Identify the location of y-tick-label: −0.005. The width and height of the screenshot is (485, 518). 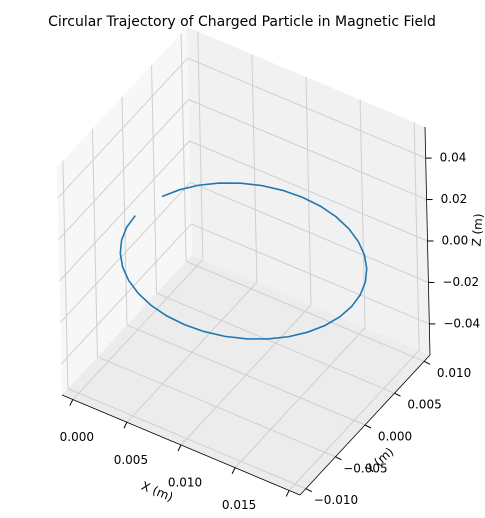
(365, 468).